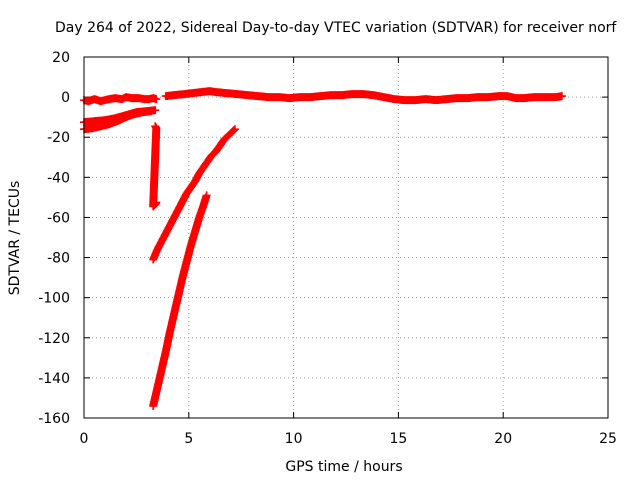 The height and width of the screenshot is (480, 640). Describe the element at coordinates (54, 299) in the screenshot. I see `y-tick-label: -100` at that location.